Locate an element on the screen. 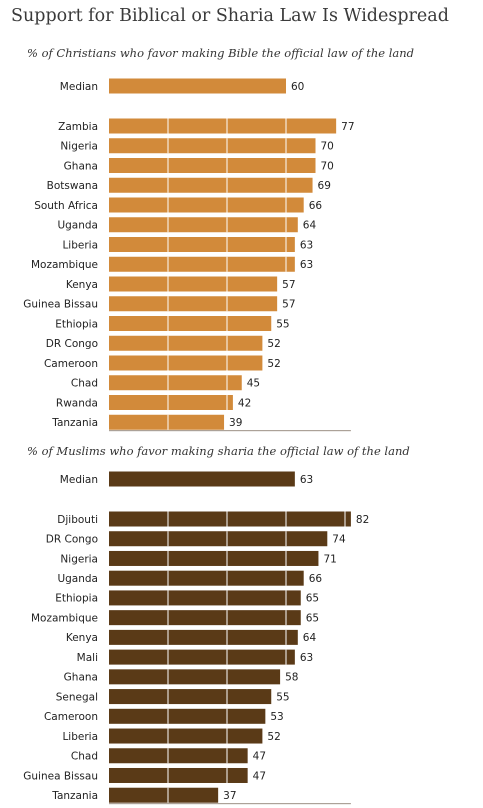 Image resolution: width=483 pixels, height=808 pixels. christian-liberia-label: Liberia is located at coordinates (80, 245).